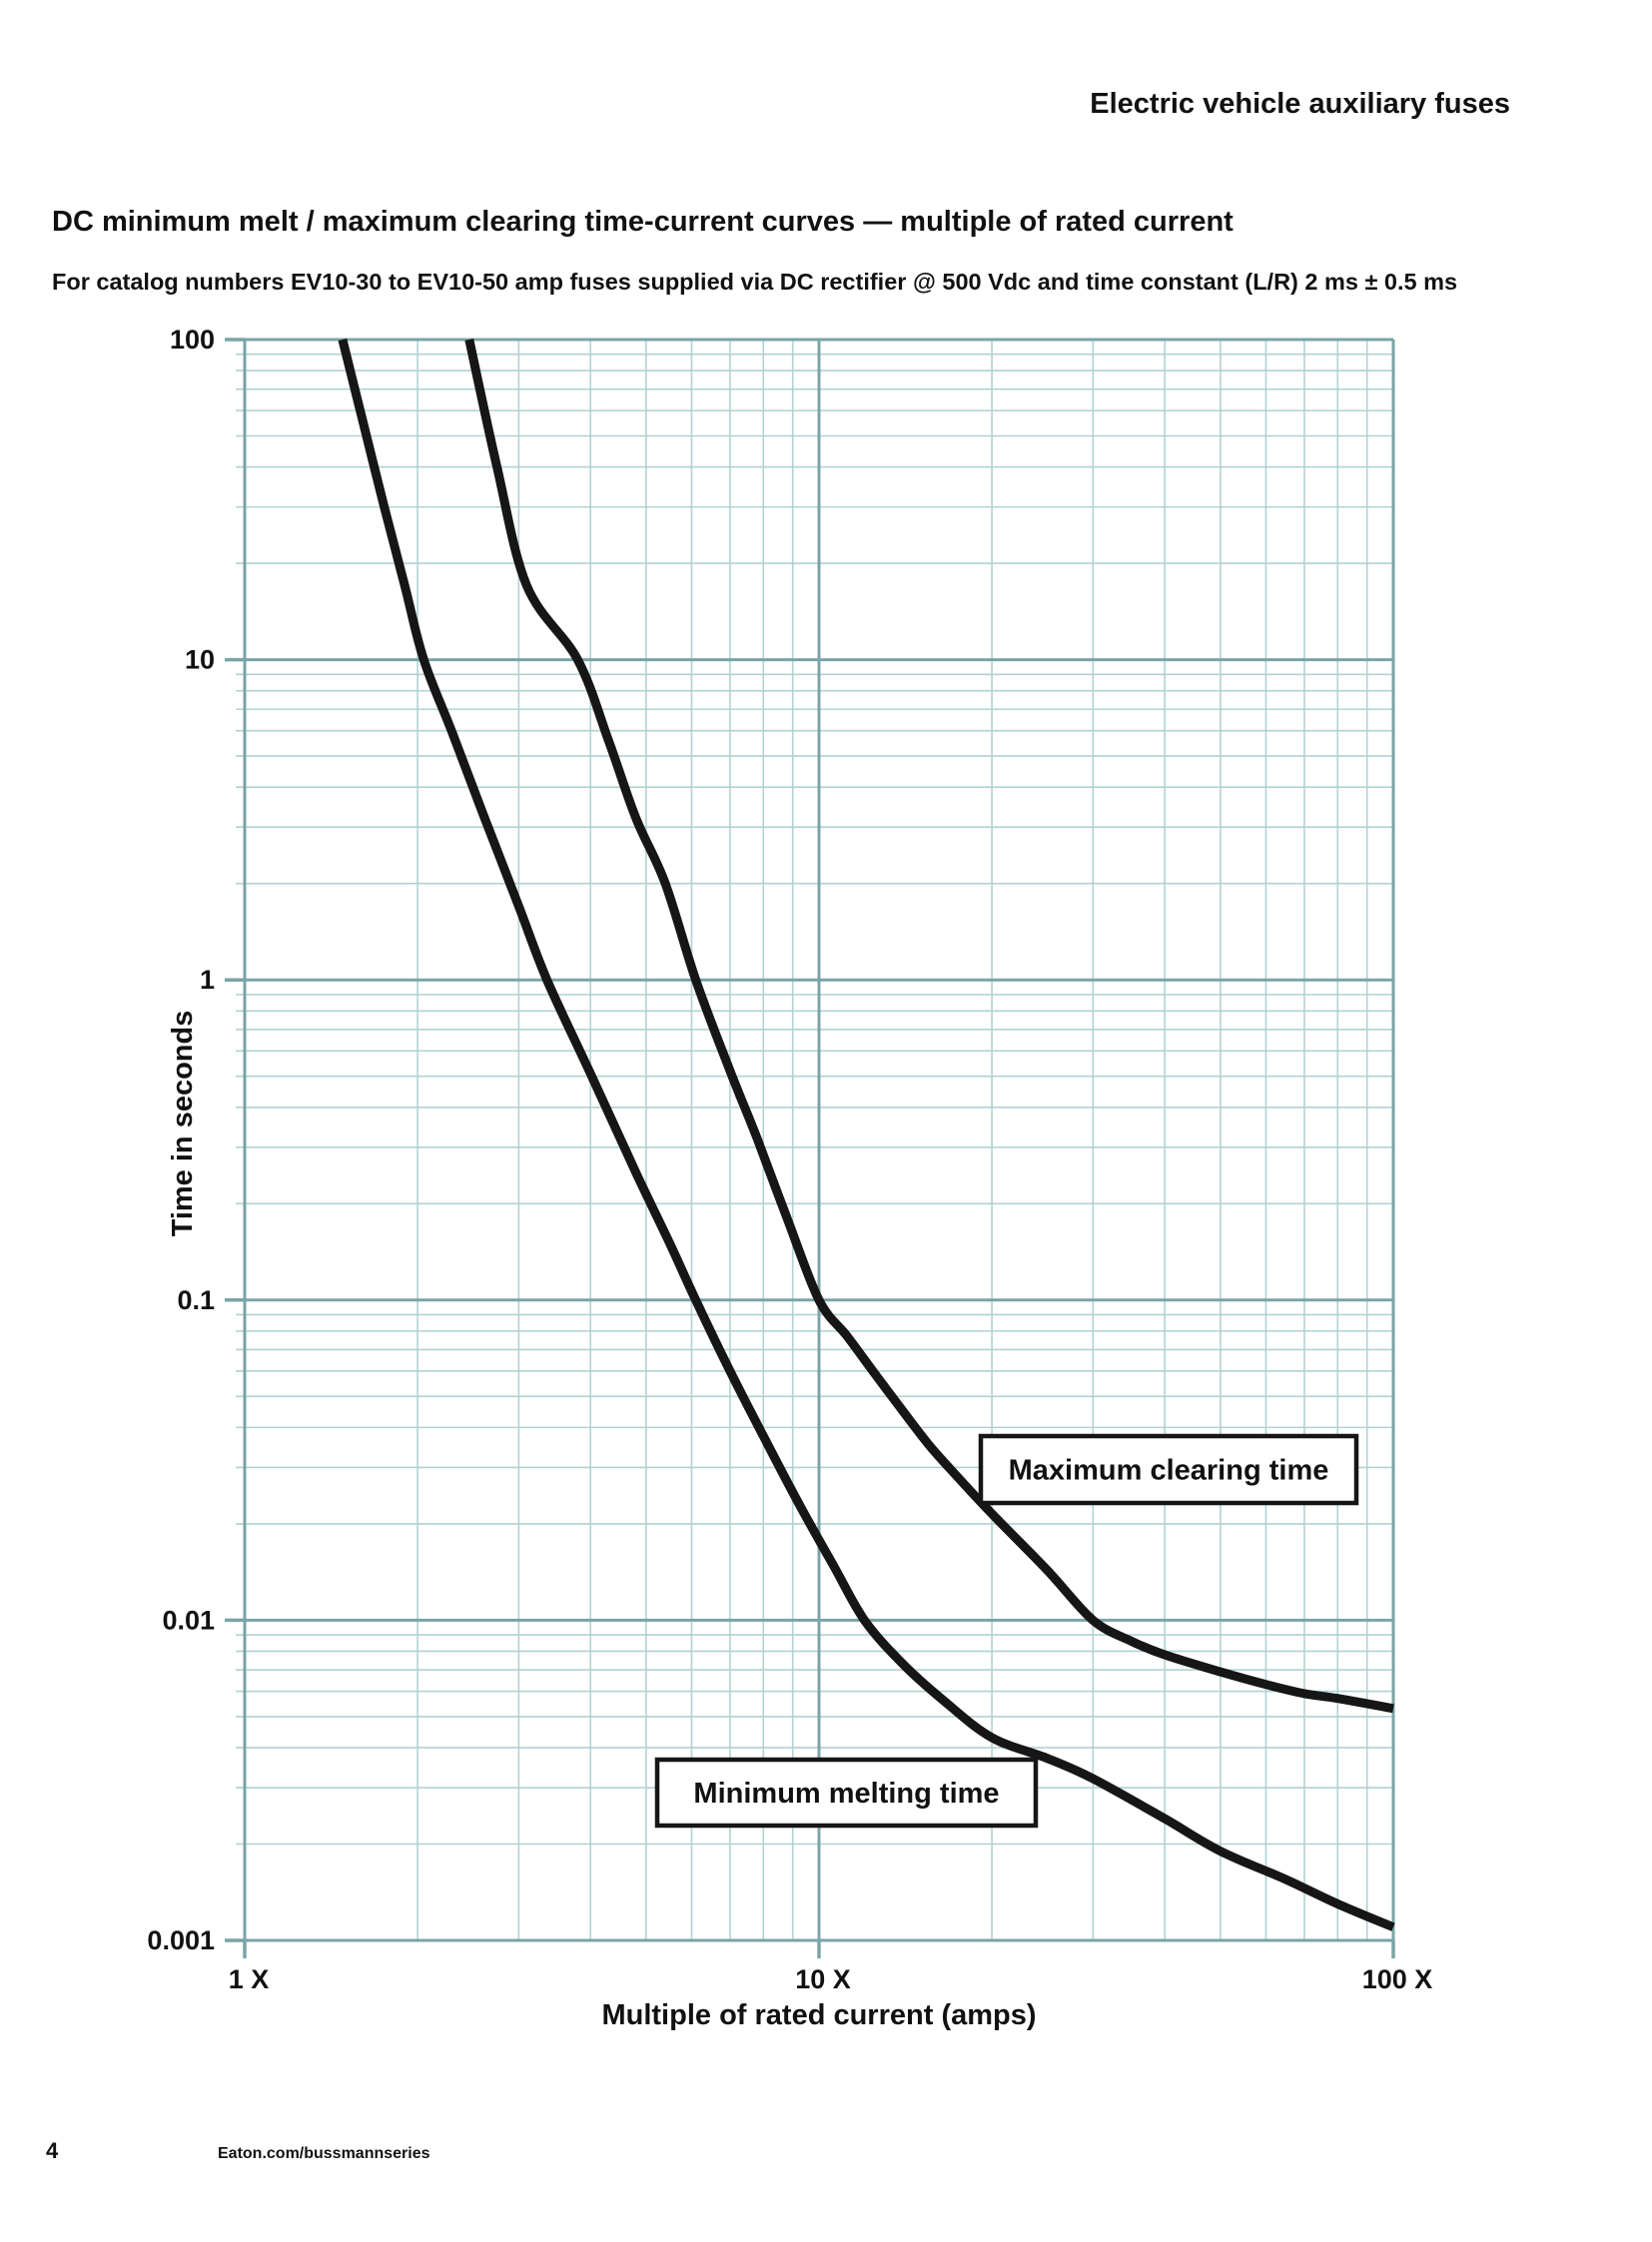 Image resolution: width=1652 pixels, height=2242 pixels. Describe the element at coordinates (196, 1300) in the screenshot. I see `y-tick-label: 0.1` at that location.